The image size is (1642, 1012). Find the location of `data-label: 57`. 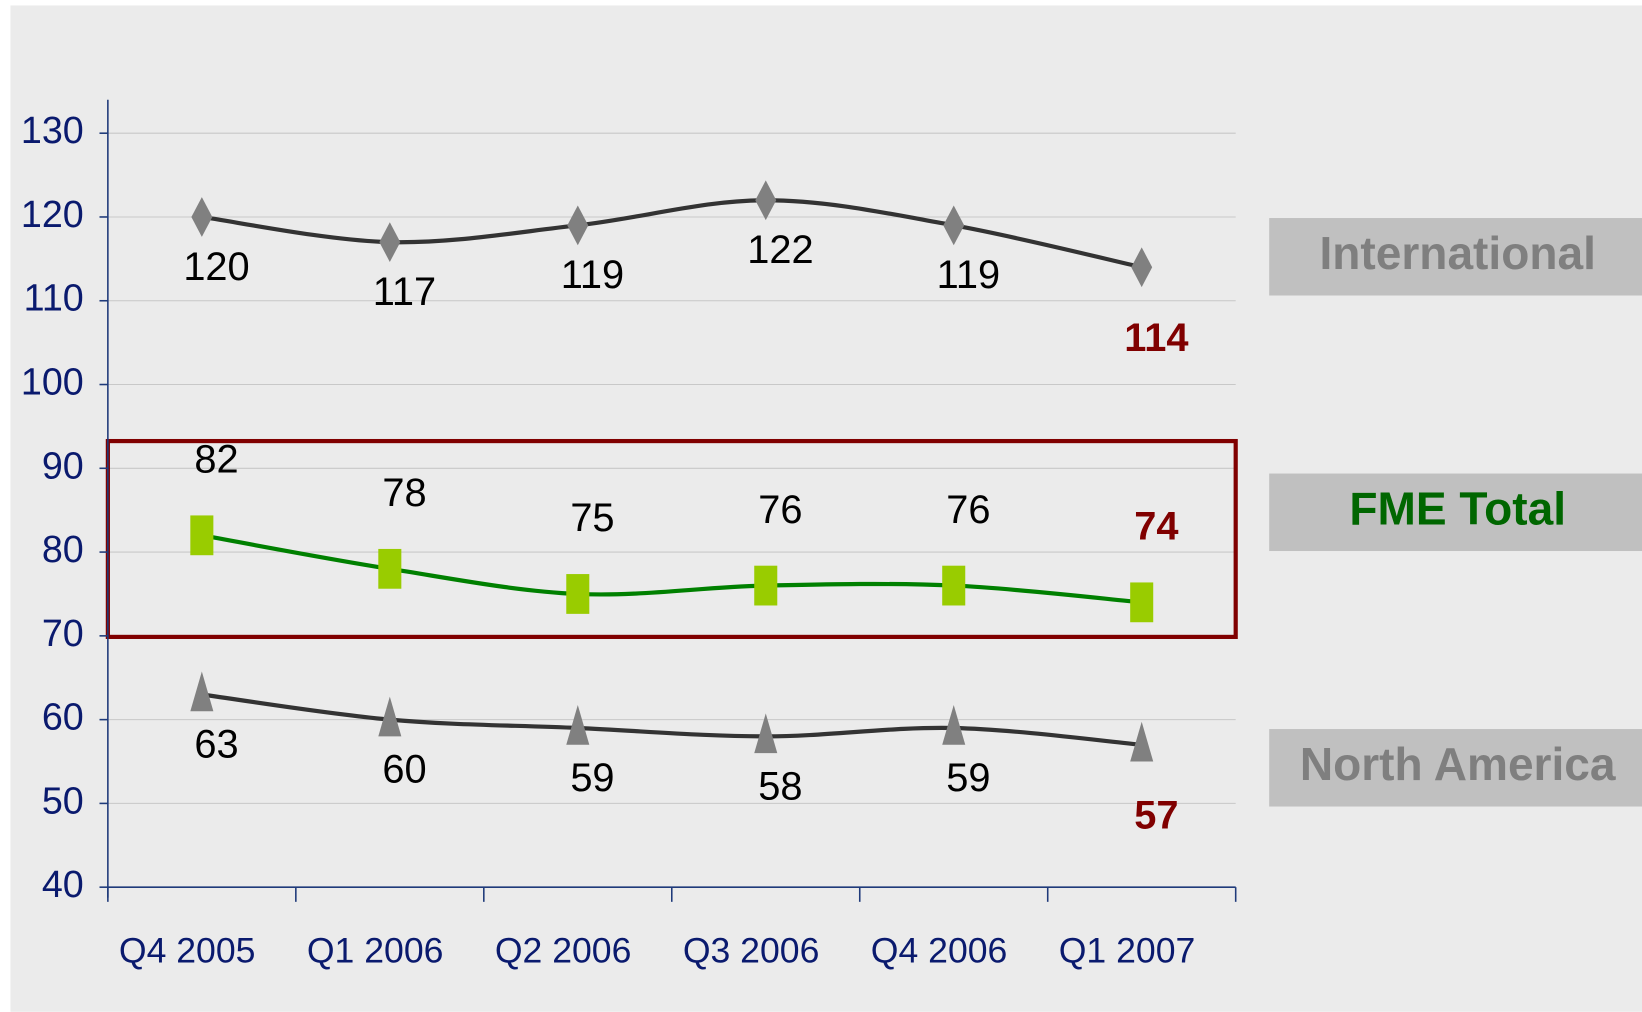

data-label: 57 is located at coordinates (1156, 816).